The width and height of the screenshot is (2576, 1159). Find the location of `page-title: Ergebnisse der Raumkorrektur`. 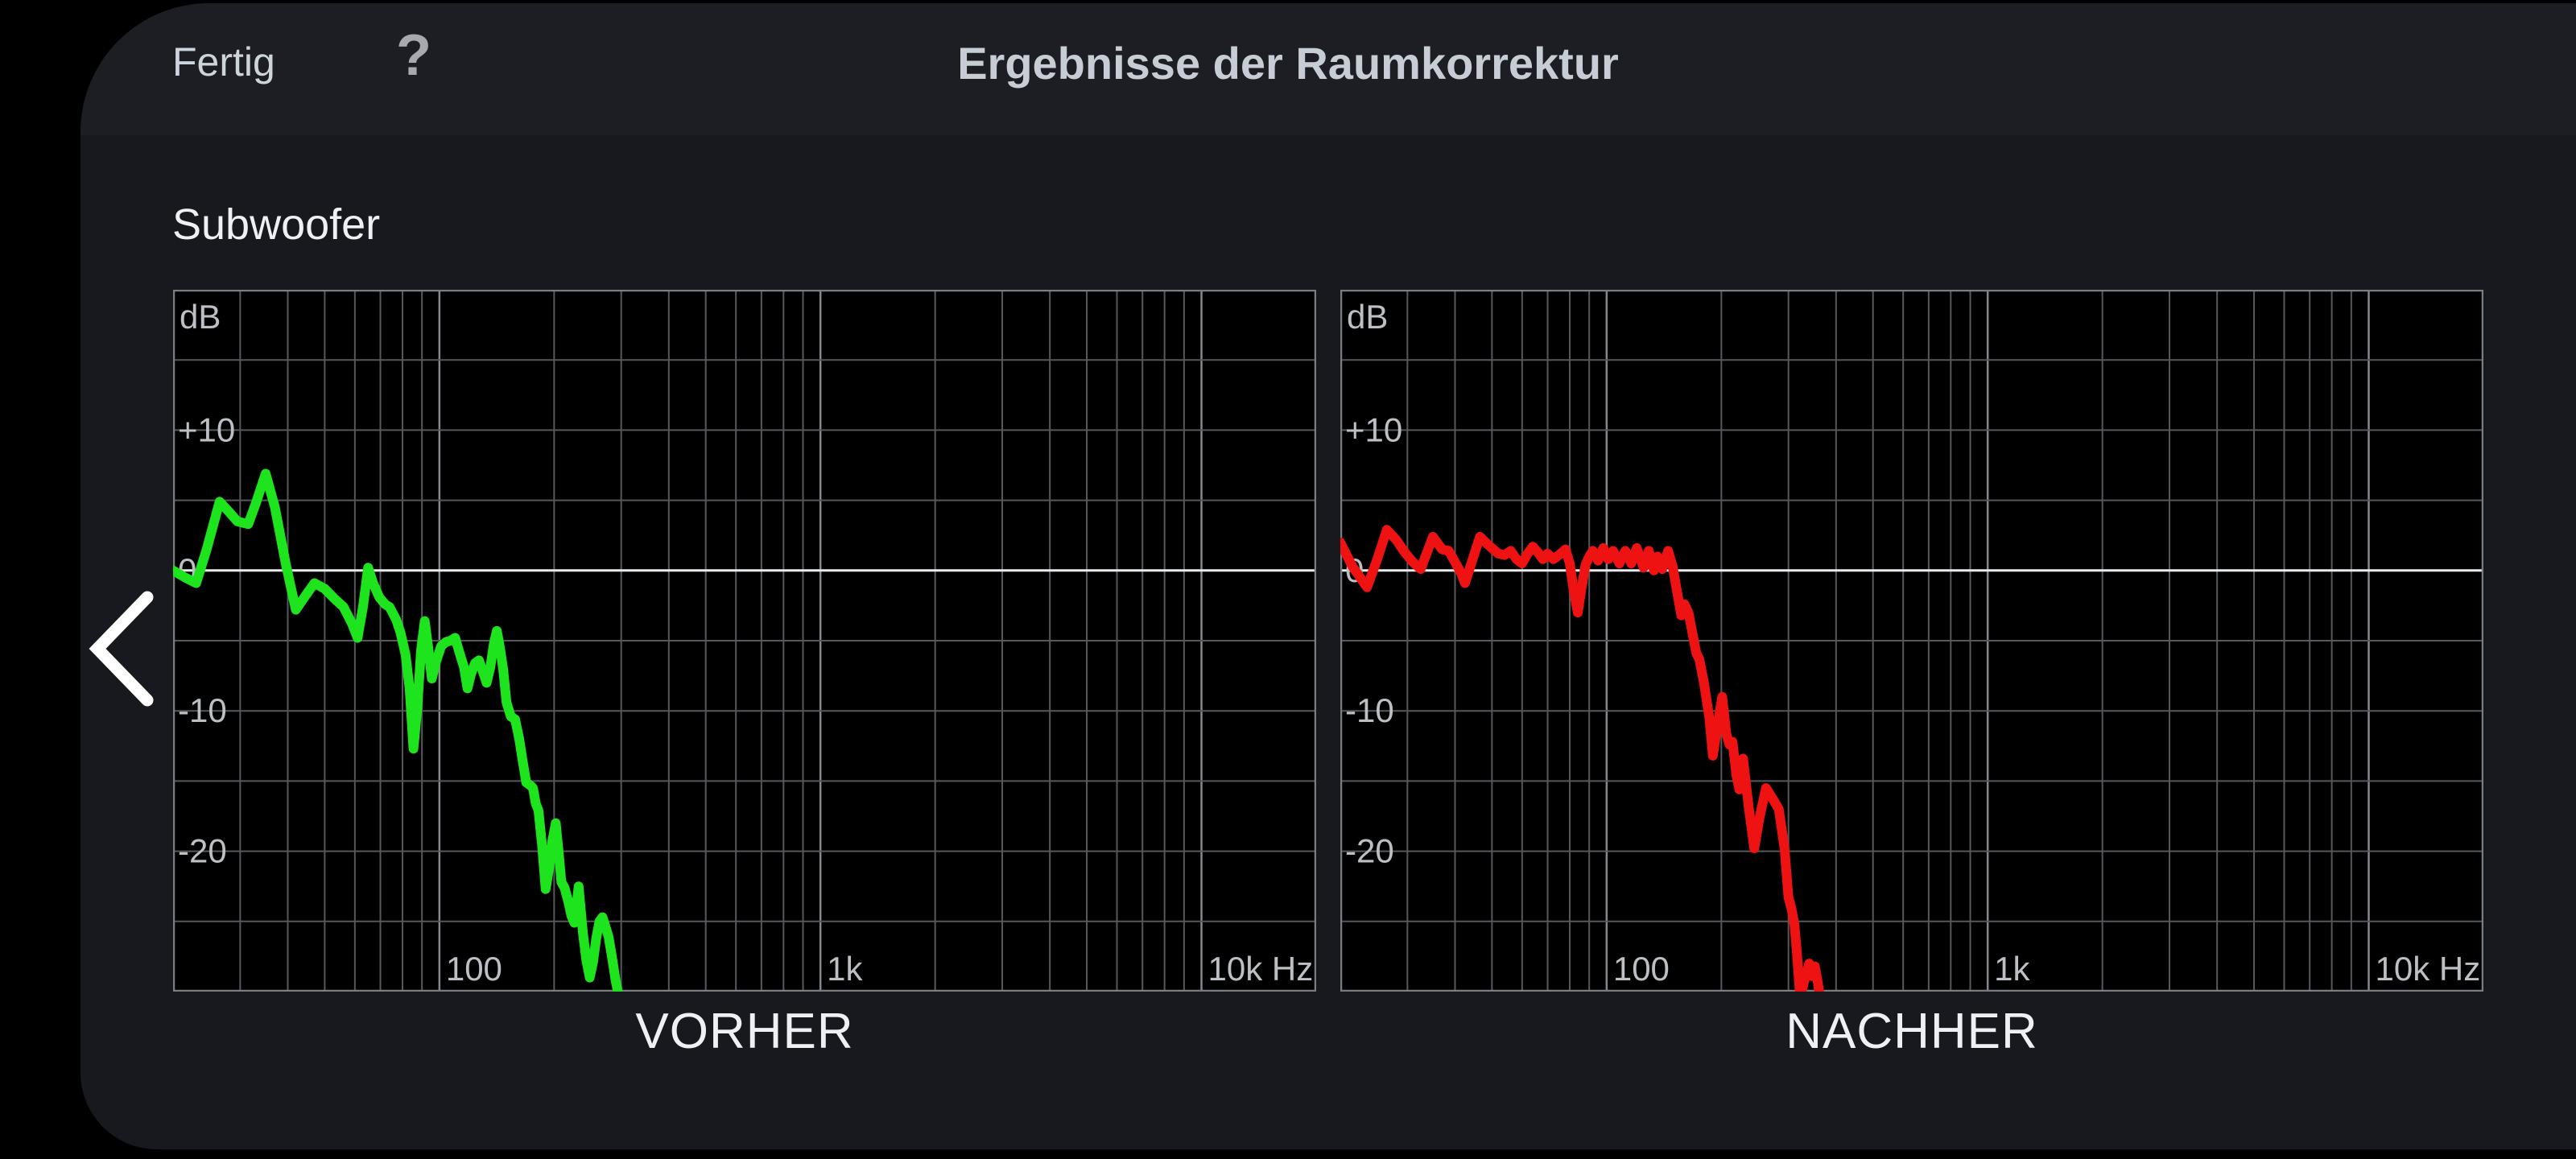

page-title: Ergebnisse der Raumkorrektur is located at coordinates (1288, 63).